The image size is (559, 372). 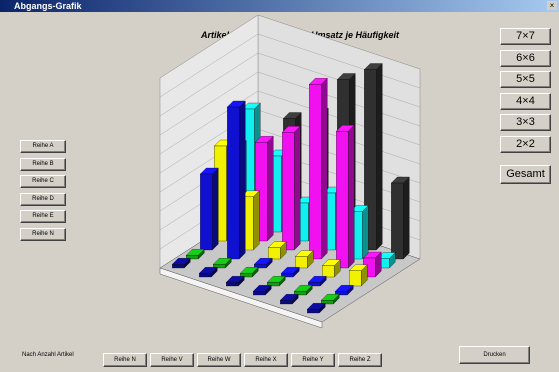 What do you see at coordinates (525, 174) in the screenshot?
I see `total-button: Gesamt` at bounding box center [525, 174].